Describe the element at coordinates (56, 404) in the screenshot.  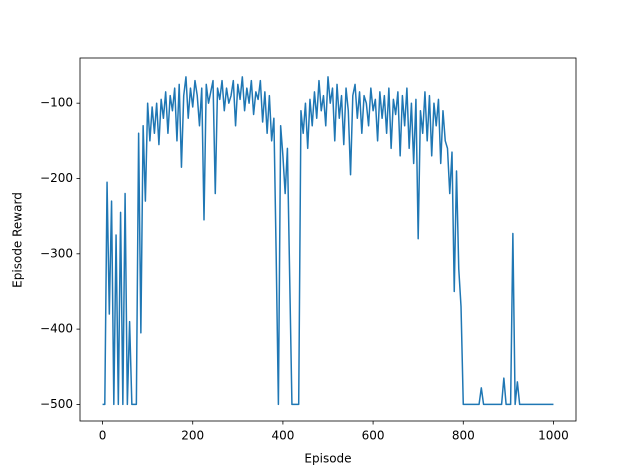
I see `y-tick-label: −500` at that location.